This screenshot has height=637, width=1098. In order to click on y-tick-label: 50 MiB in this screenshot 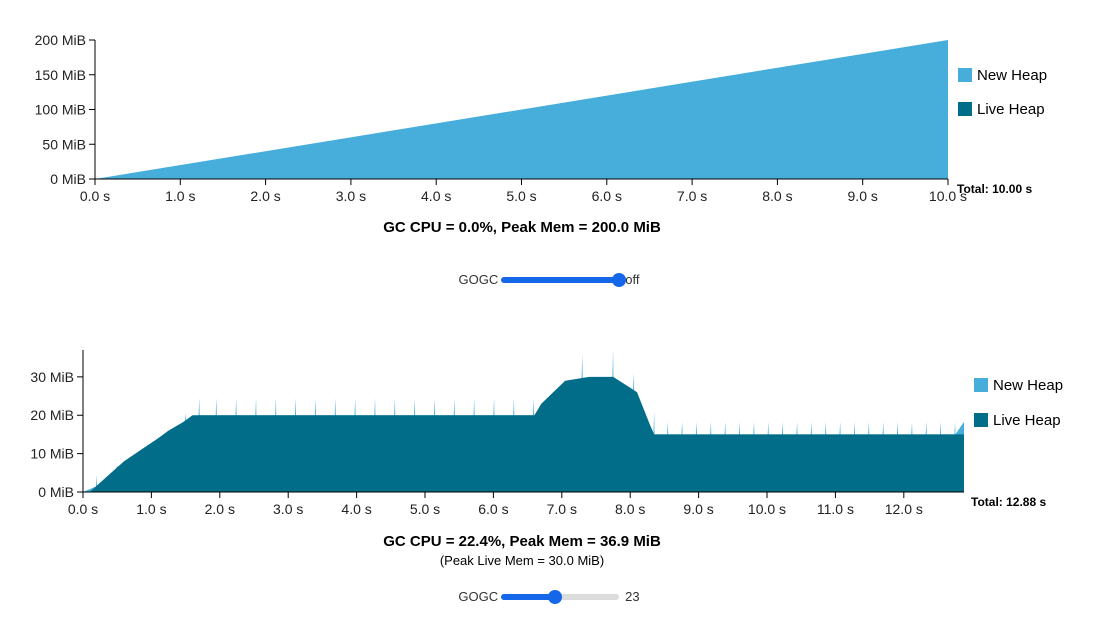, I will do `click(64, 144)`.